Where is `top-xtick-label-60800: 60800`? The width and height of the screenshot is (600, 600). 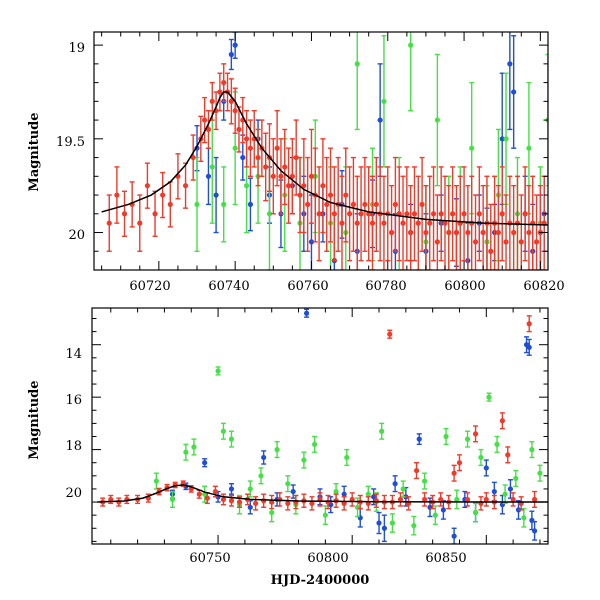
top-xtick-label-60800: 60800 is located at coordinates (464, 286).